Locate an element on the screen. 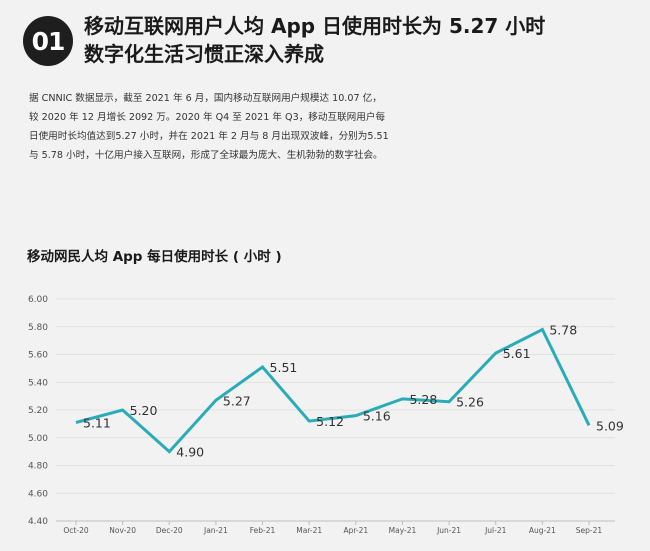  x-tick-label: Oct-20 is located at coordinates (75, 530).